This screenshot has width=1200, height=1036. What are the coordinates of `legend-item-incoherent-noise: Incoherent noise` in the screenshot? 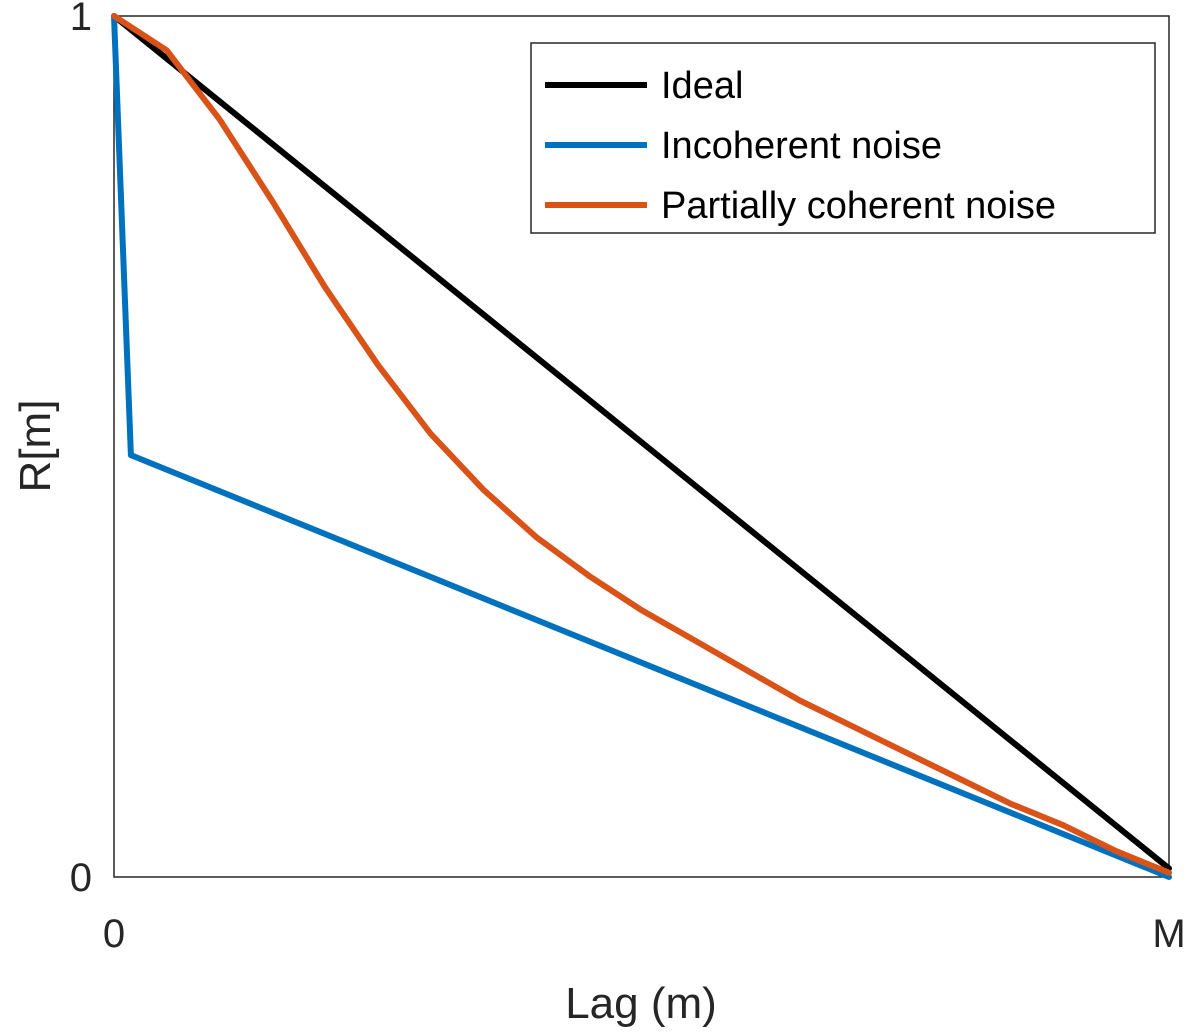 It's located at (743, 146).